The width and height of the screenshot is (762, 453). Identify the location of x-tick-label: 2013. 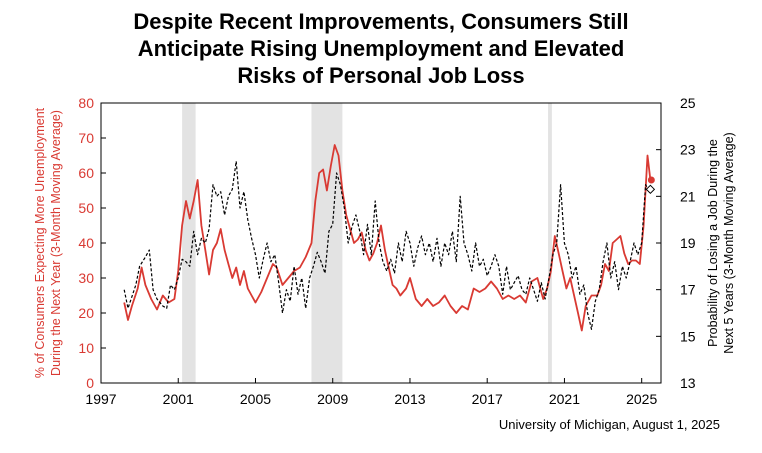
(409, 399).